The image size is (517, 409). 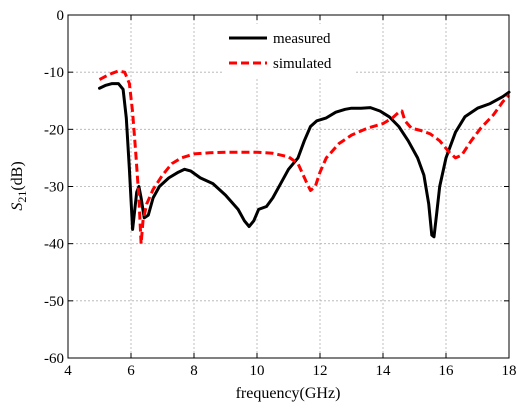 I want to click on x-tick-label: 6, so click(x=131, y=371).